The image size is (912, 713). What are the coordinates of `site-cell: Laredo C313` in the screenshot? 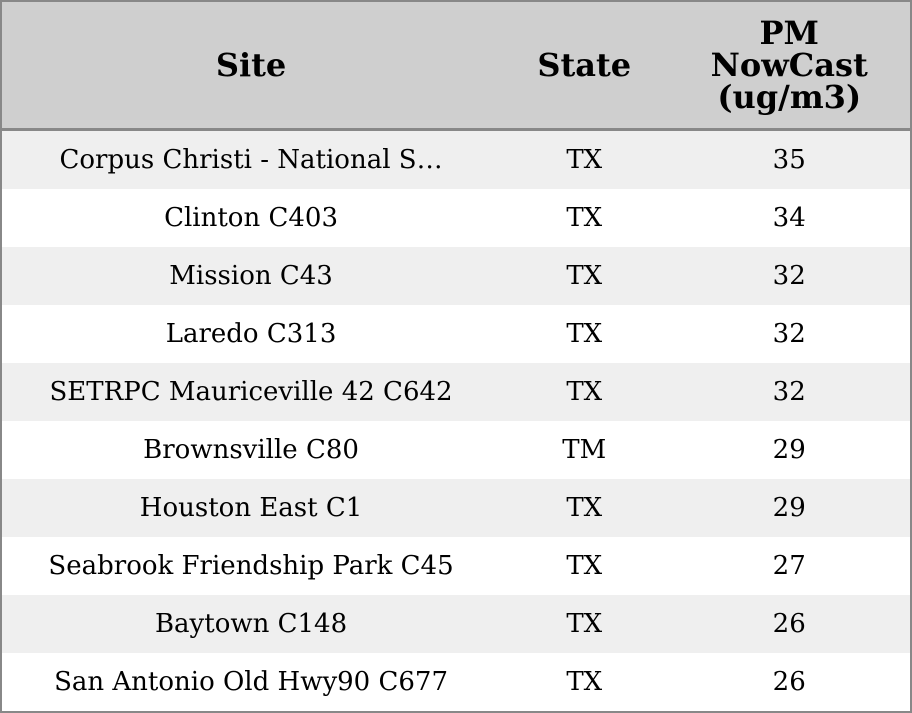 It's located at (251, 334).